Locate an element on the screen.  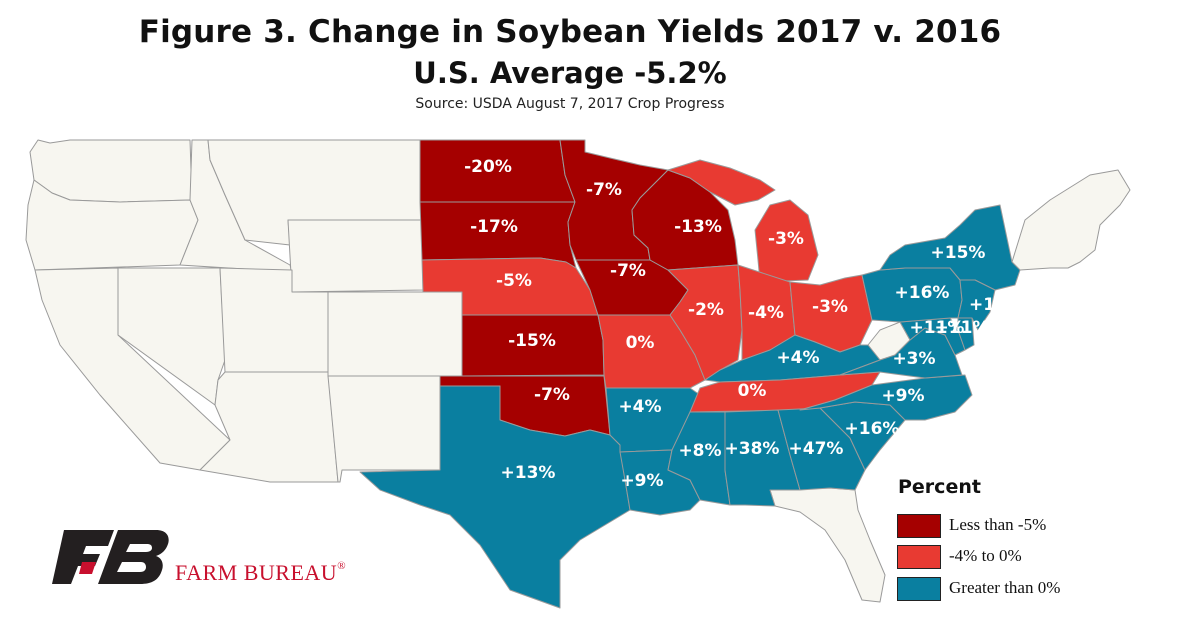
state-az is located at coordinates (269, 427).